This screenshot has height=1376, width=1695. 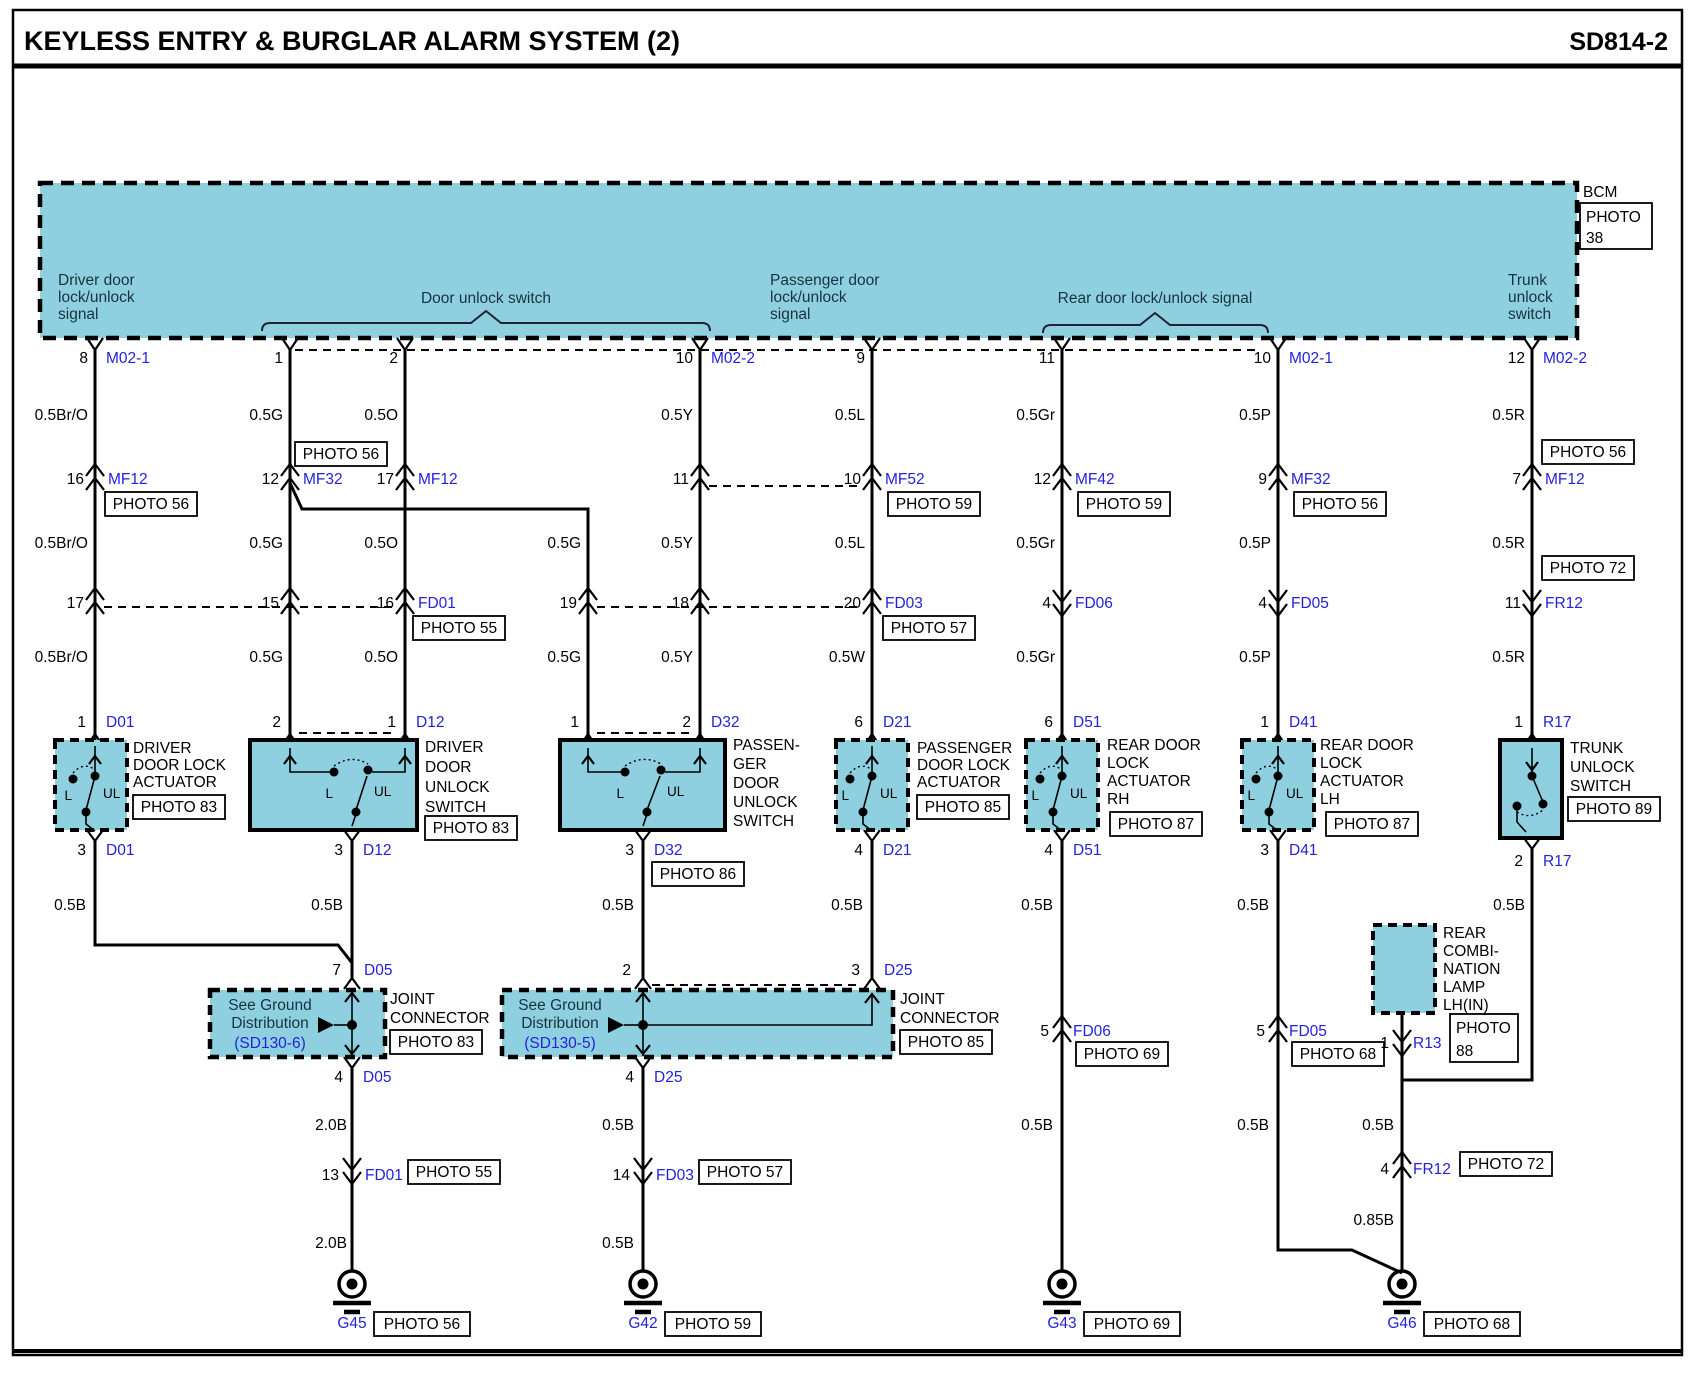 What do you see at coordinates (560, 1005) in the screenshot?
I see `svg-text: See Ground` at bounding box center [560, 1005].